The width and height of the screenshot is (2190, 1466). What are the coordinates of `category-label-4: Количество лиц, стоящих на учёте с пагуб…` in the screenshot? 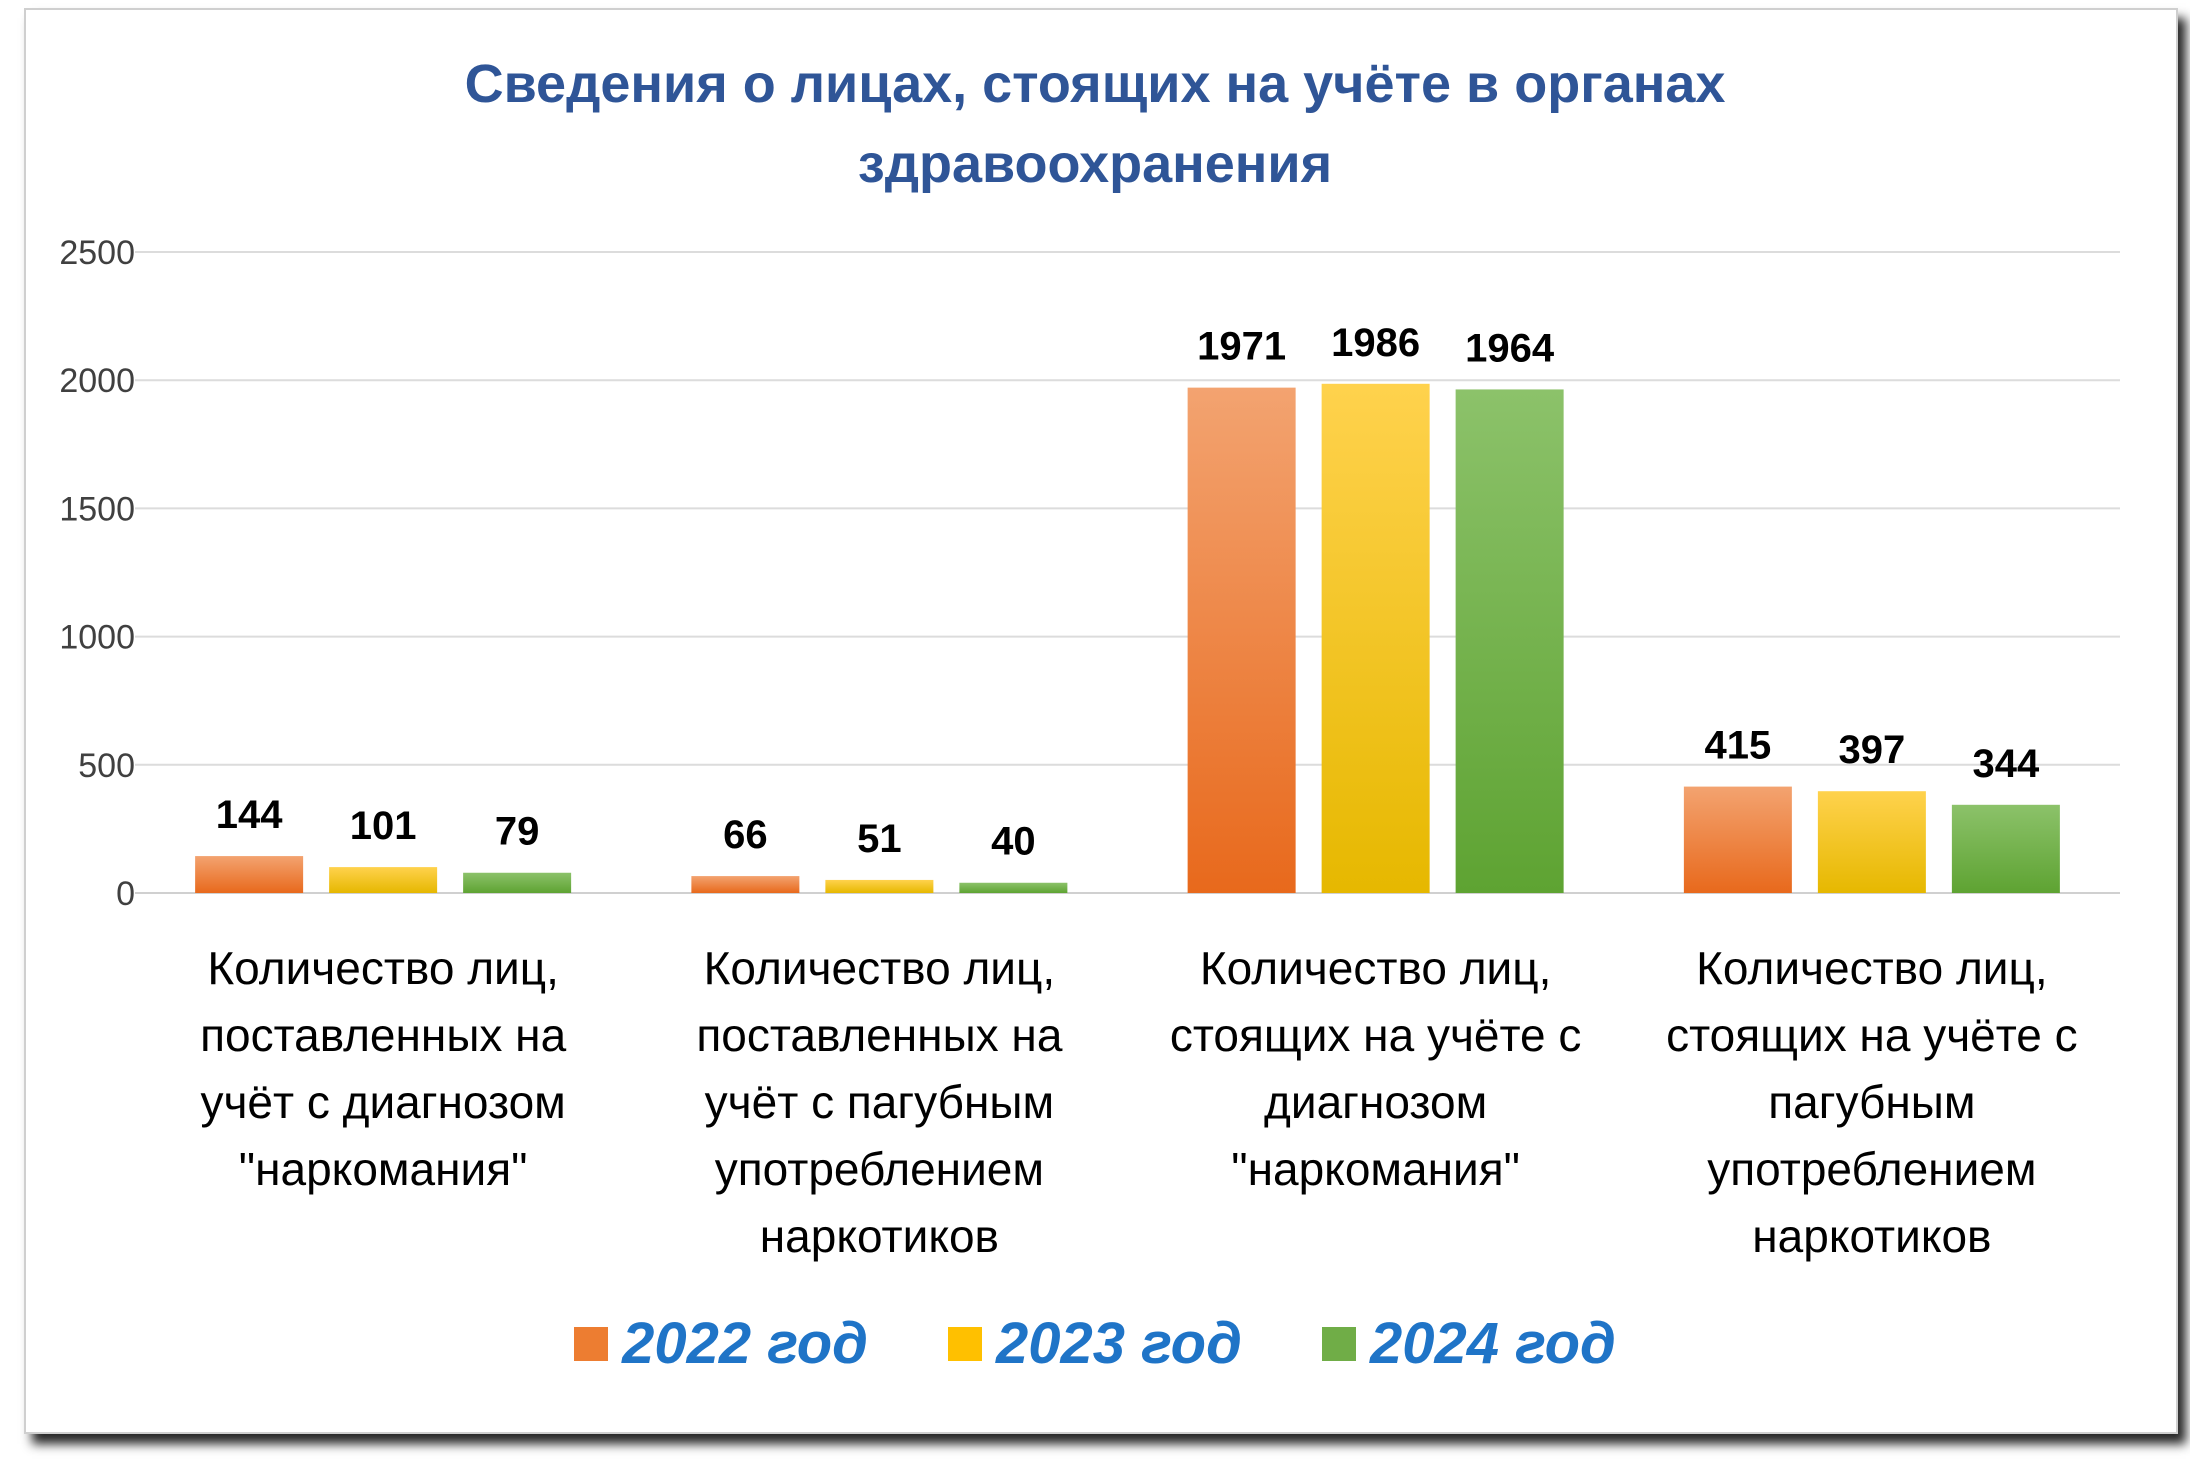 It's located at (1872, 1102).